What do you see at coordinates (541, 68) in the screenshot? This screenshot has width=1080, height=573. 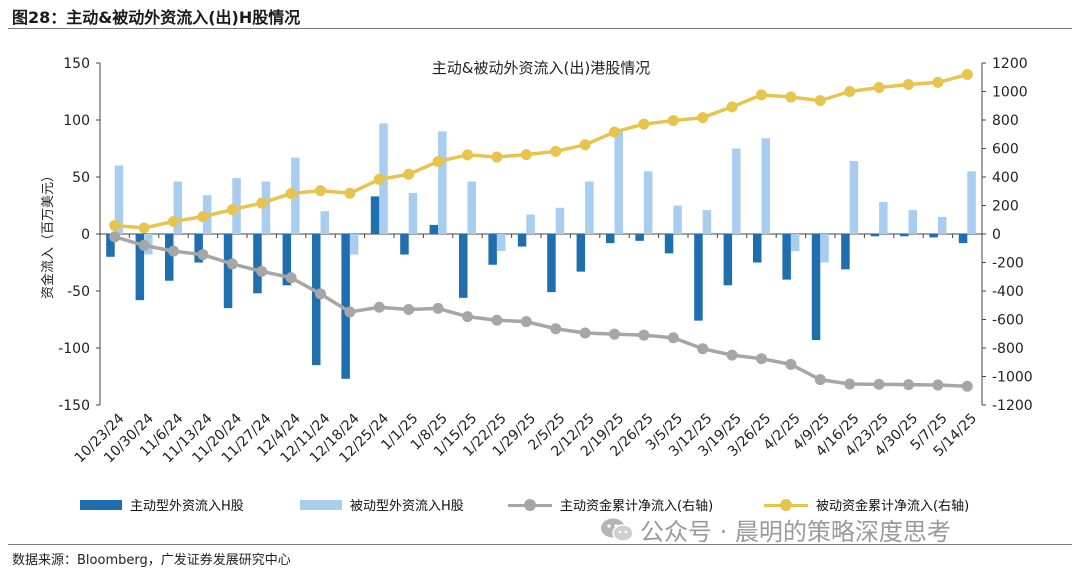 I see `chart-title: 主动&被动外资流入(出)港股情况` at bounding box center [541, 68].